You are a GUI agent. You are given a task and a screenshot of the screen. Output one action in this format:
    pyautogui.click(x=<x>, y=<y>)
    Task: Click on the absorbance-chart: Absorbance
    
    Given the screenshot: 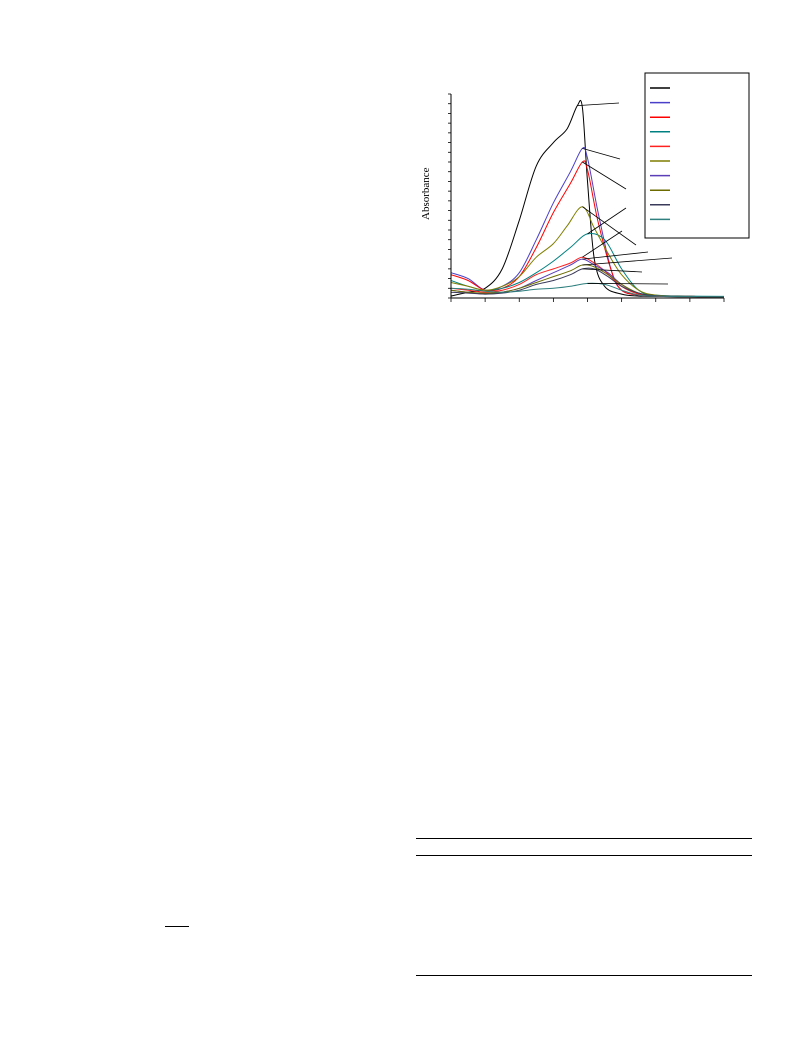 What is the action you would take?
    pyautogui.click(x=585, y=187)
    